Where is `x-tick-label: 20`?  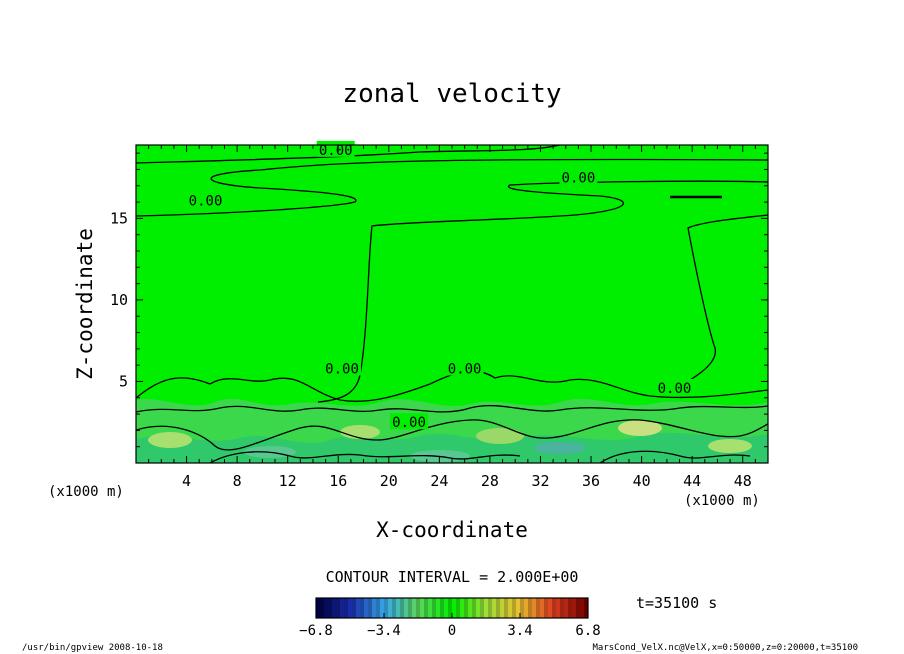
x-tick-label: 20 is located at coordinates (389, 481).